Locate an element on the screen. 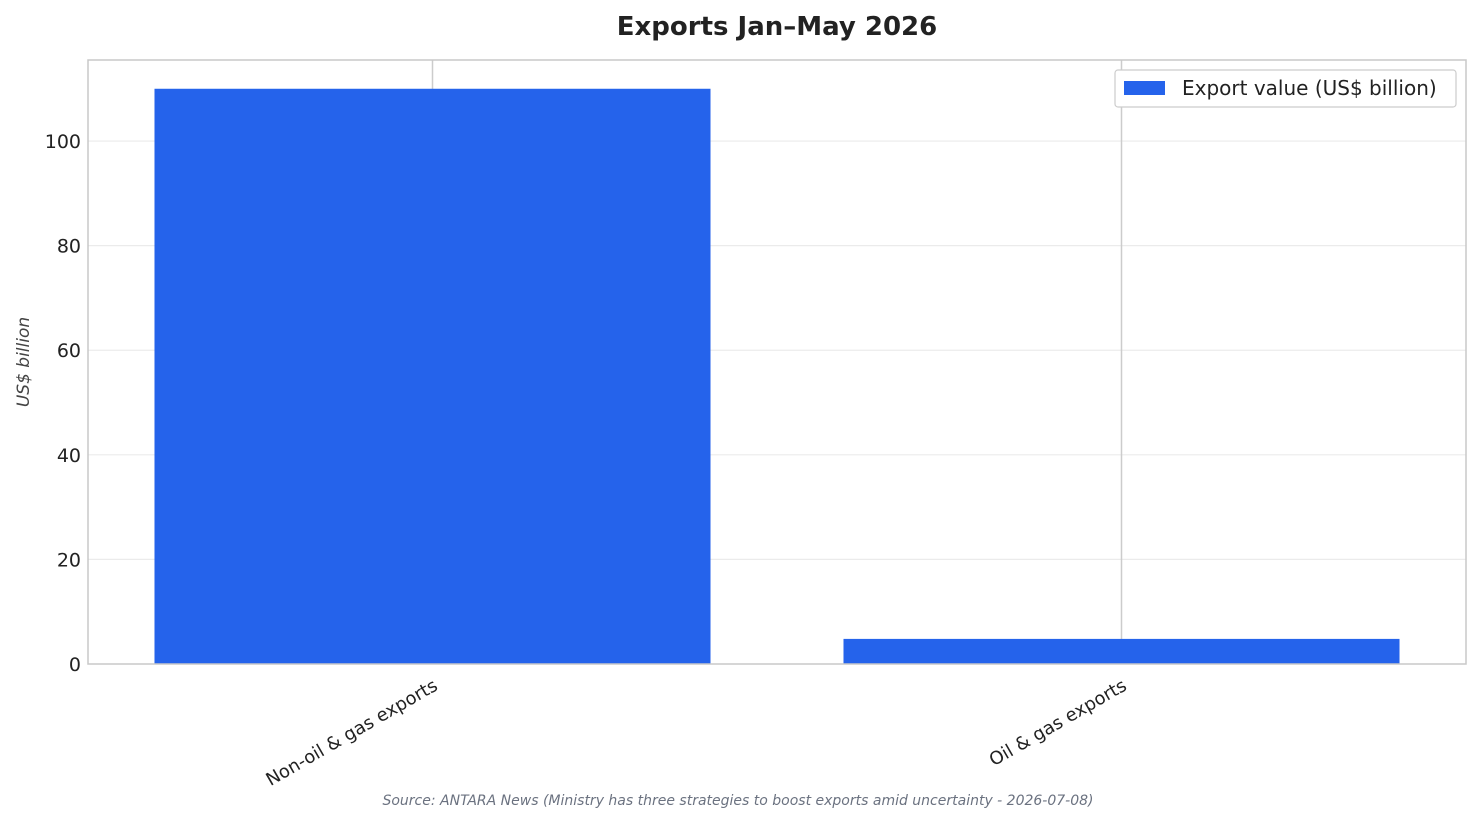 This screenshot has height=824, width=1481. bar is located at coordinates (1121, 651).